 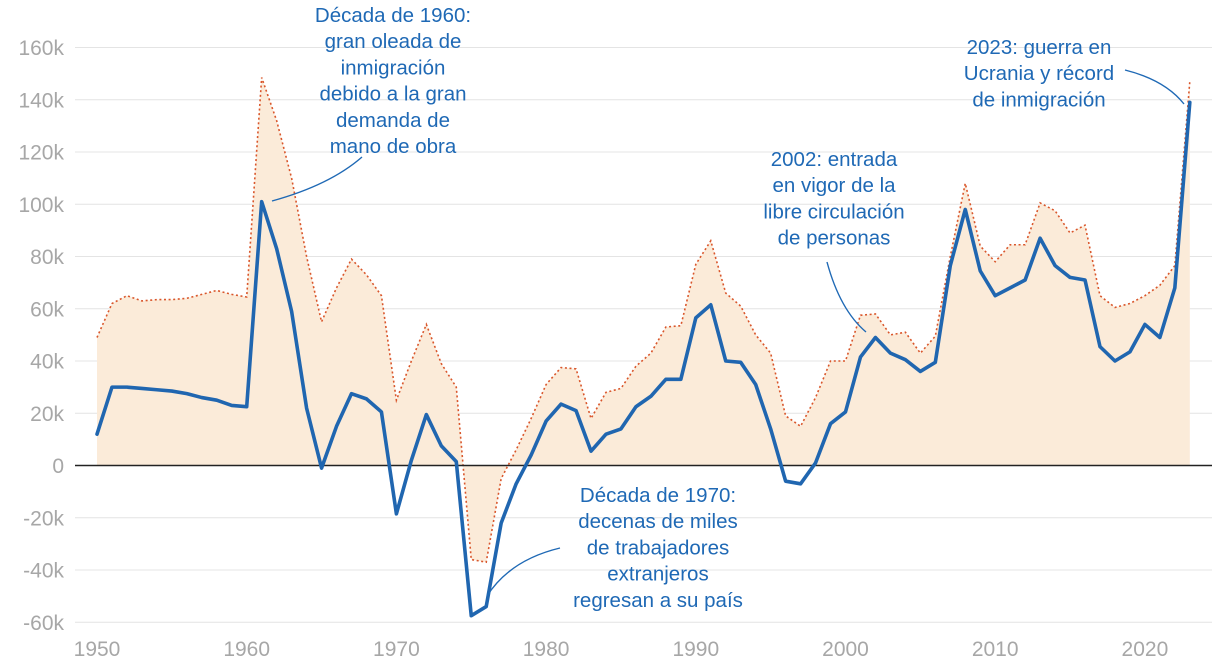 What do you see at coordinates (47, 414) in the screenshot?
I see `y-tick-label: 20k` at bounding box center [47, 414].